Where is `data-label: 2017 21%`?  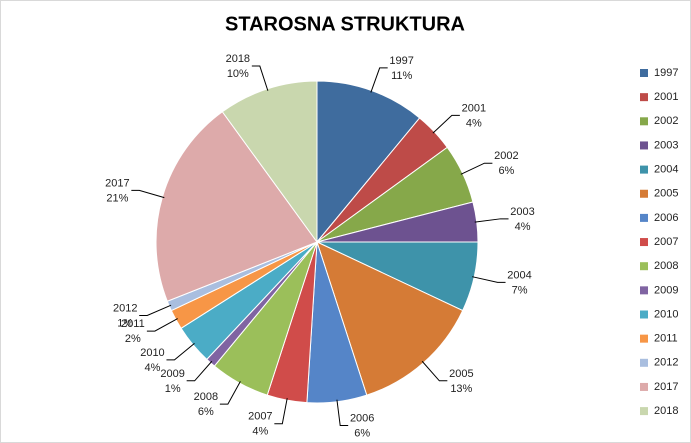 data-label: 2017 21% is located at coordinates (117, 190).